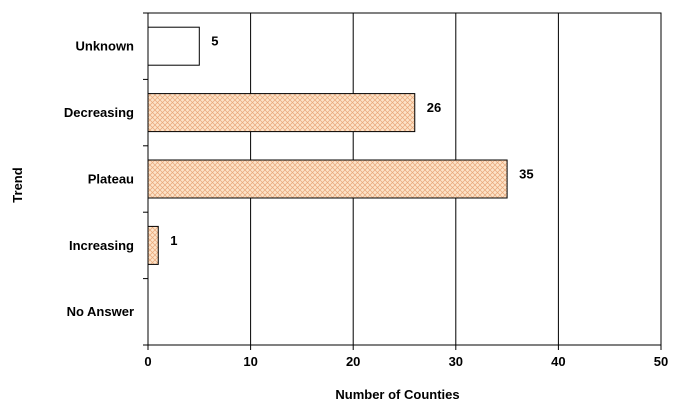 This screenshot has width=675, height=403. Describe the element at coordinates (526, 173) in the screenshot. I see `data-label: 35` at that location.